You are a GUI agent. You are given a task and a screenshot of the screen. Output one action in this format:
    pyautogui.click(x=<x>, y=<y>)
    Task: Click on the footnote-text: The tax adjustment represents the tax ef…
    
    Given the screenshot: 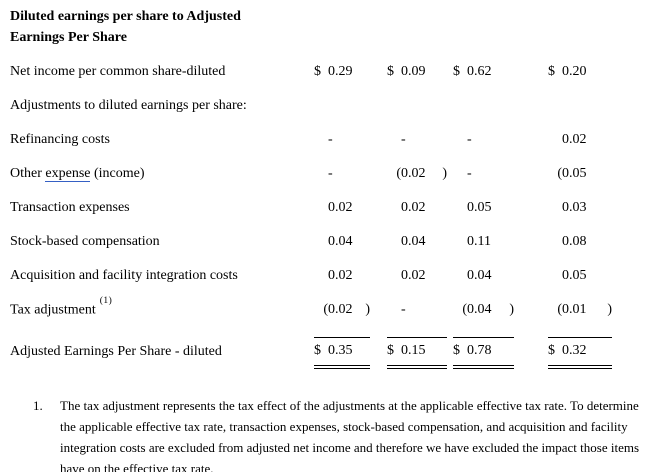 What is the action you would take?
    pyautogui.click(x=350, y=435)
    